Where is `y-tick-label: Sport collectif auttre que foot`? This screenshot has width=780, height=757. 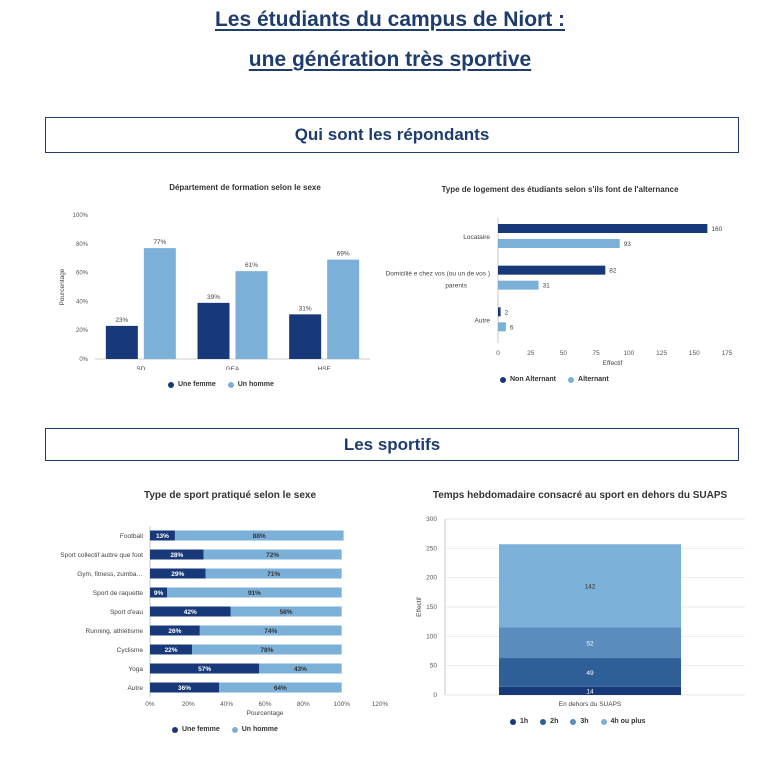
y-tick-label: Sport collectif auttre que foot is located at coordinates (101, 555).